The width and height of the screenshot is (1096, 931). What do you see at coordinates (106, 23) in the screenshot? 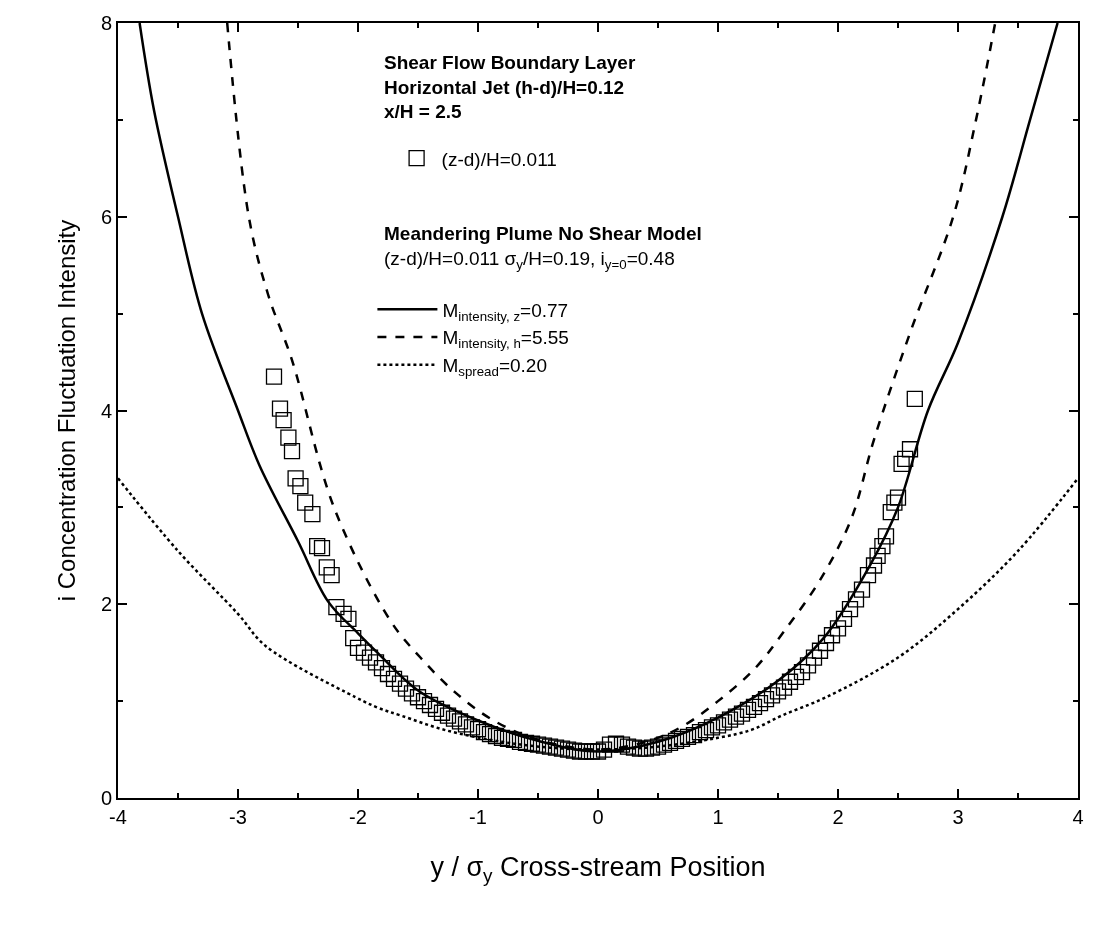
I see `y-tick-label: 8` at bounding box center [106, 23].